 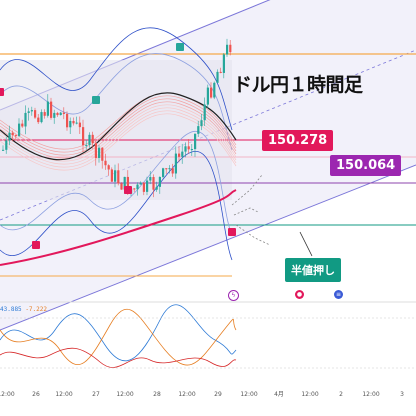 What do you see at coordinates (186, 394) in the screenshot?
I see `x-tick-label-7: 12:00` at bounding box center [186, 394].